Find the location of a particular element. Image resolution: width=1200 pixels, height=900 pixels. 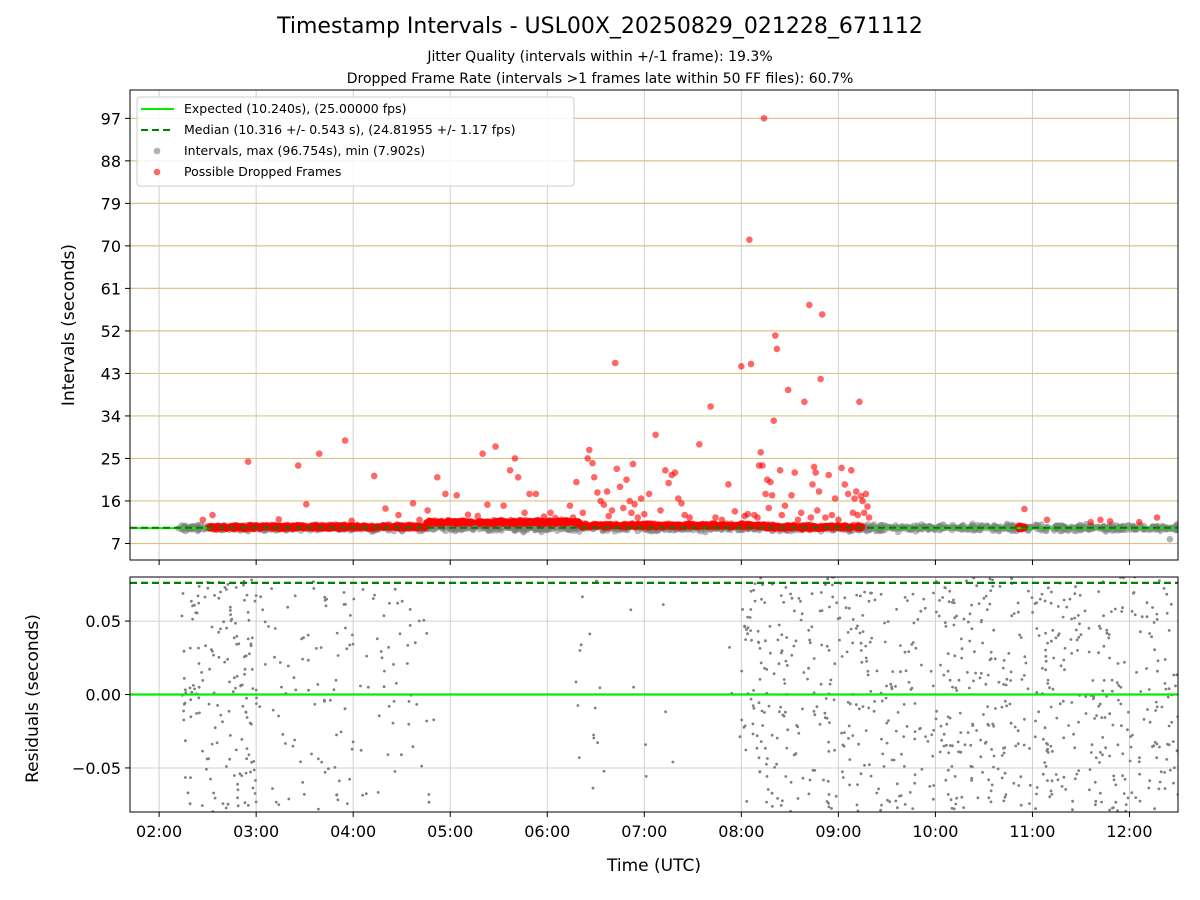

bottom-xtick-label: 03:00 is located at coordinates (256, 831).